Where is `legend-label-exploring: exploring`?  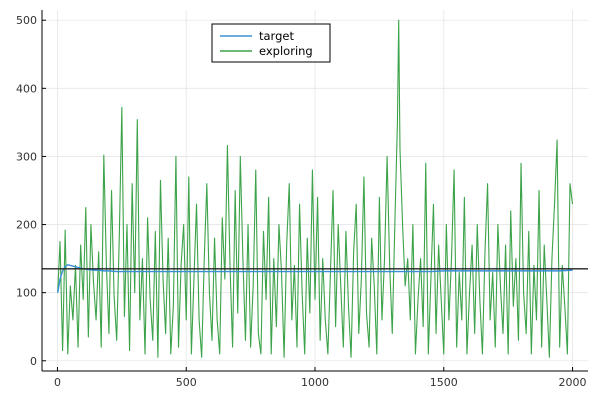
legend-label-exploring: exploring is located at coordinates (286, 51).